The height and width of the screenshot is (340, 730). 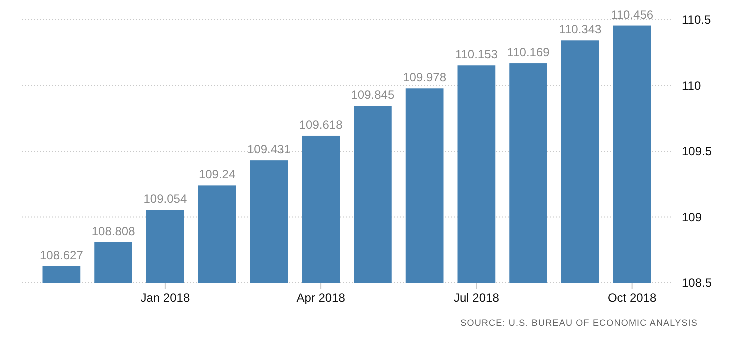 What do you see at coordinates (697, 283) in the screenshot?
I see `y-tick-label: 108.5` at bounding box center [697, 283].